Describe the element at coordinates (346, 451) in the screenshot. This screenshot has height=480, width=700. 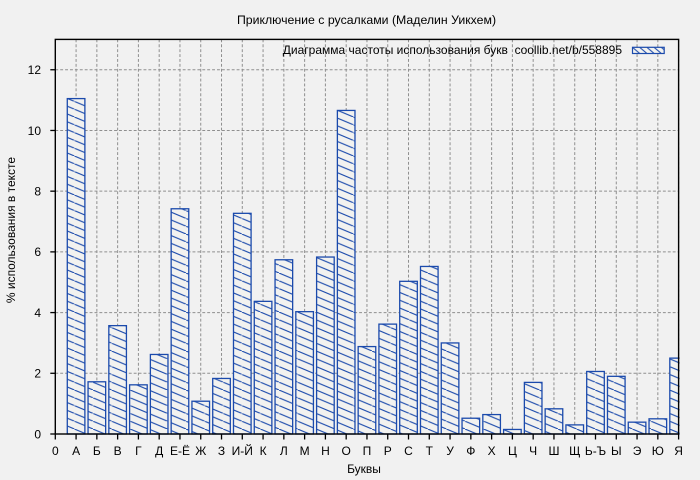
I see `svg-text: О` at that location.